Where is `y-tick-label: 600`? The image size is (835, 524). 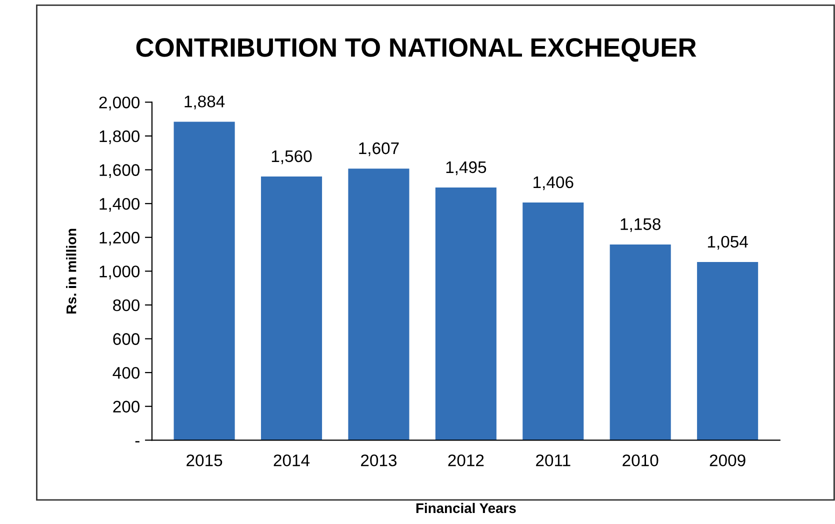 y-tick-label: 600 is located at coordinates (126, 339).